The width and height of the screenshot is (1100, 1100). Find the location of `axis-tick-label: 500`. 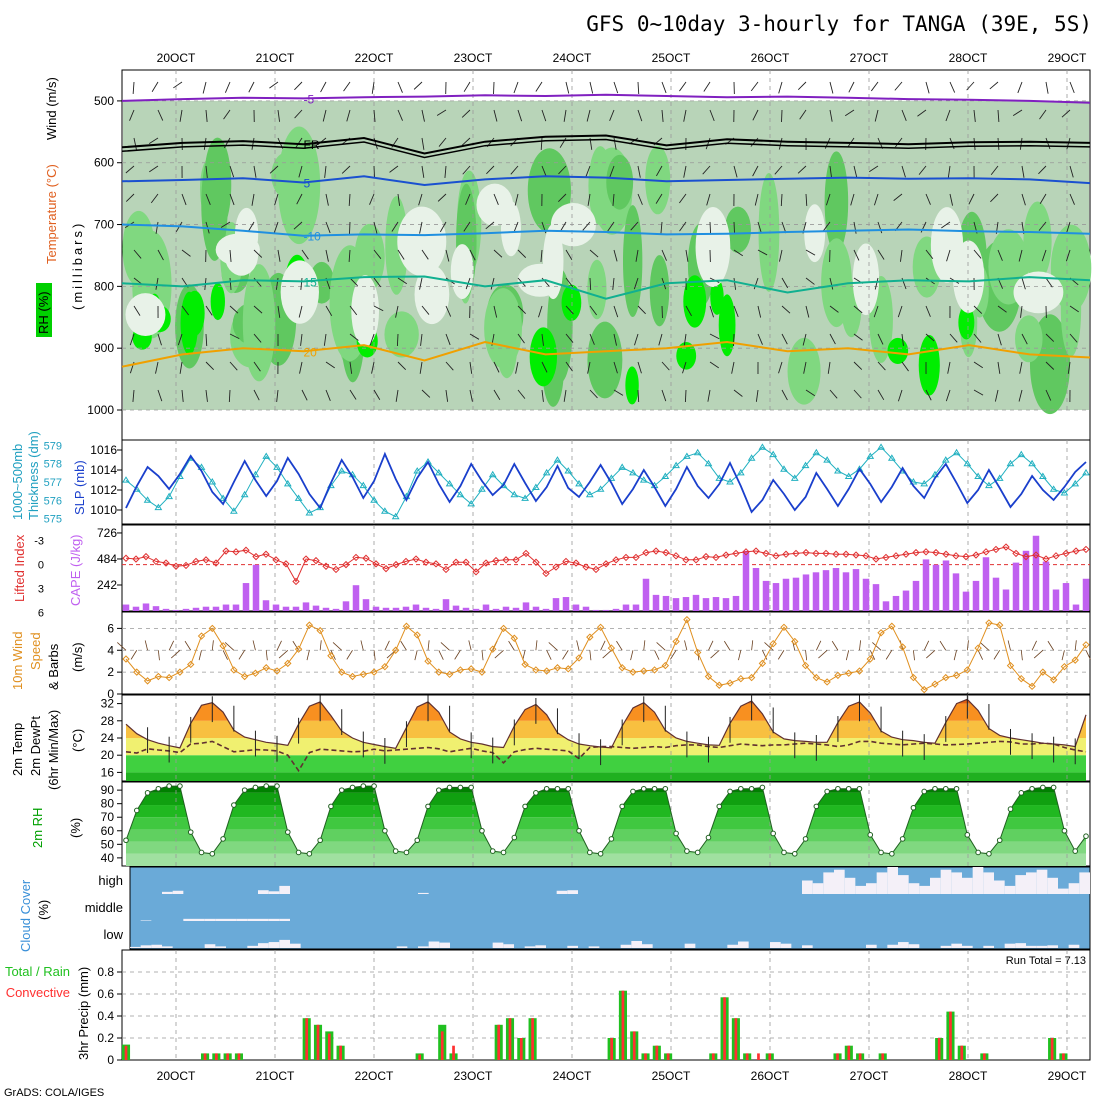

axis-tick-label: 500 is located at coordinates (104, 101).